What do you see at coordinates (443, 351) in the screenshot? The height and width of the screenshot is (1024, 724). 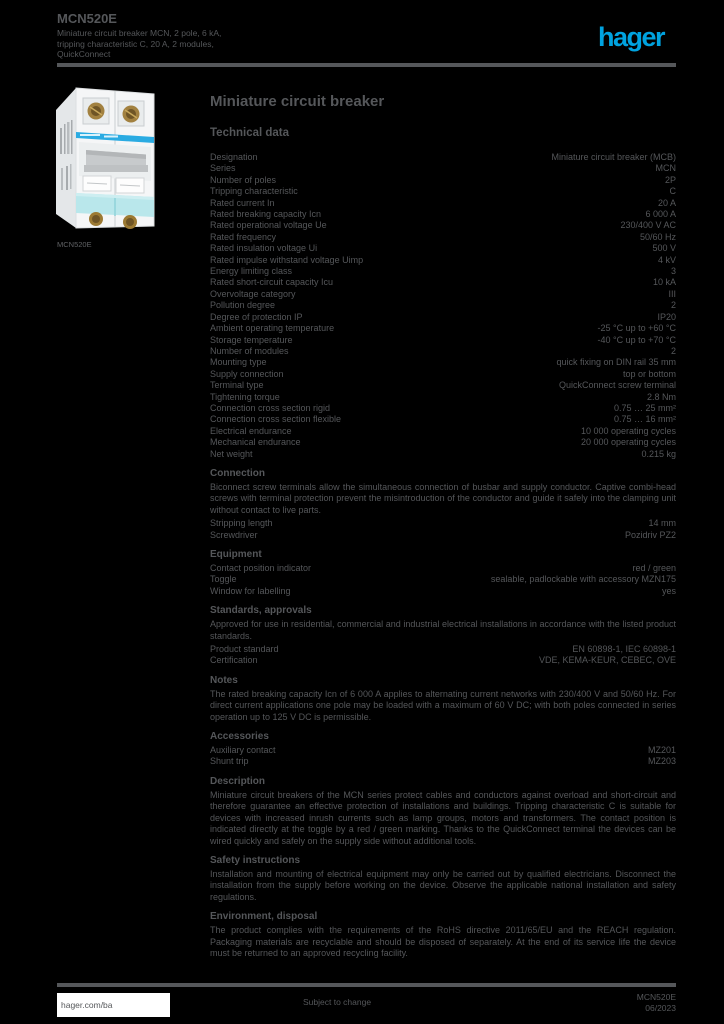 I see `spec-row: Number of modules 2` at bounding box center [443, 351].